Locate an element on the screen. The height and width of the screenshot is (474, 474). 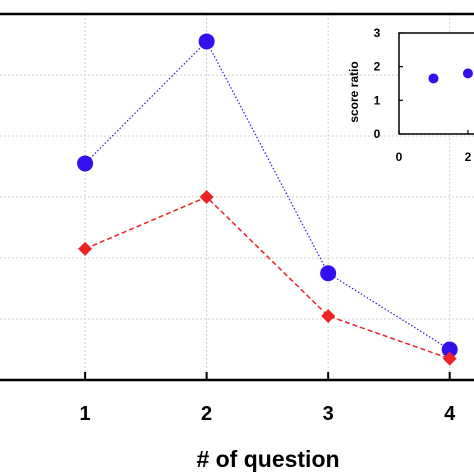
inset-data-markers is located at coordinates (450, 76).